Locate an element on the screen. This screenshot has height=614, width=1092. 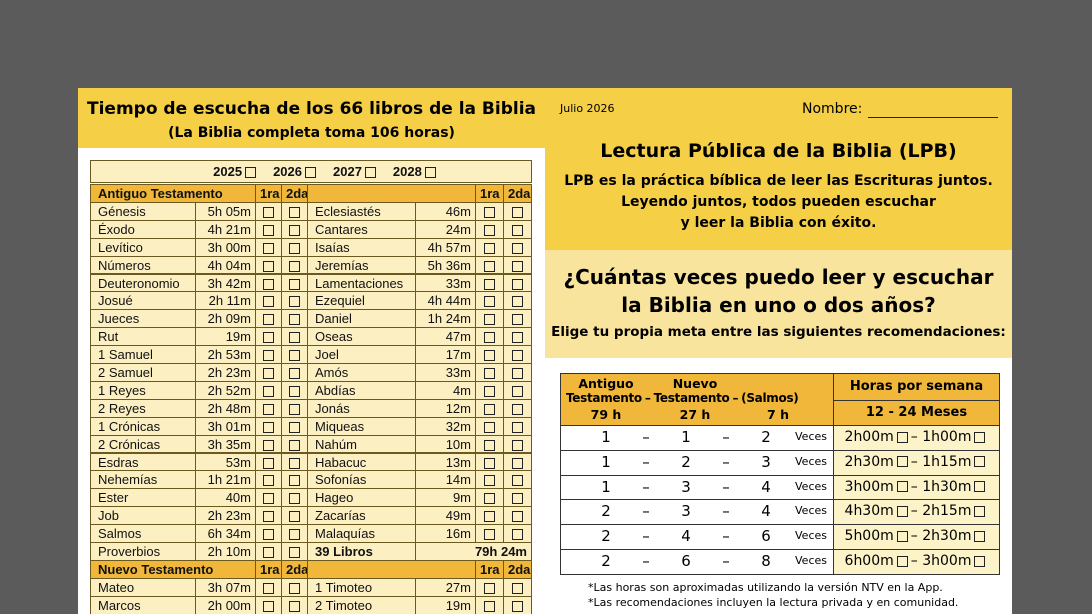
book-time: 3h 42m is located at coordinates (225, 283).